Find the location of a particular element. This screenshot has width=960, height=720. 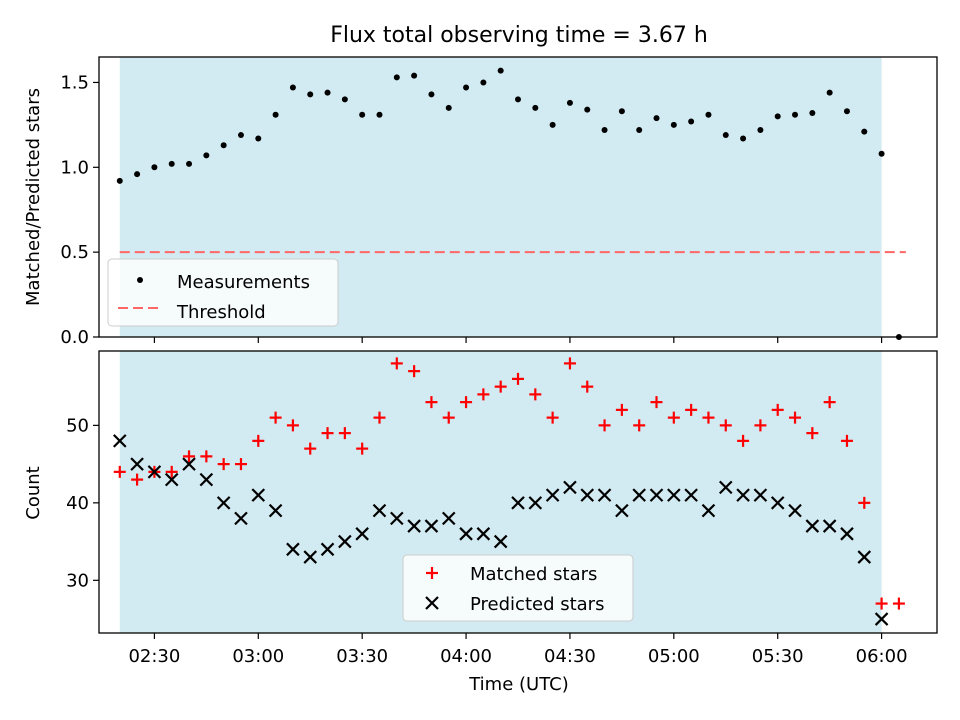

top-x-ticks is located at coordinates (518, 340).